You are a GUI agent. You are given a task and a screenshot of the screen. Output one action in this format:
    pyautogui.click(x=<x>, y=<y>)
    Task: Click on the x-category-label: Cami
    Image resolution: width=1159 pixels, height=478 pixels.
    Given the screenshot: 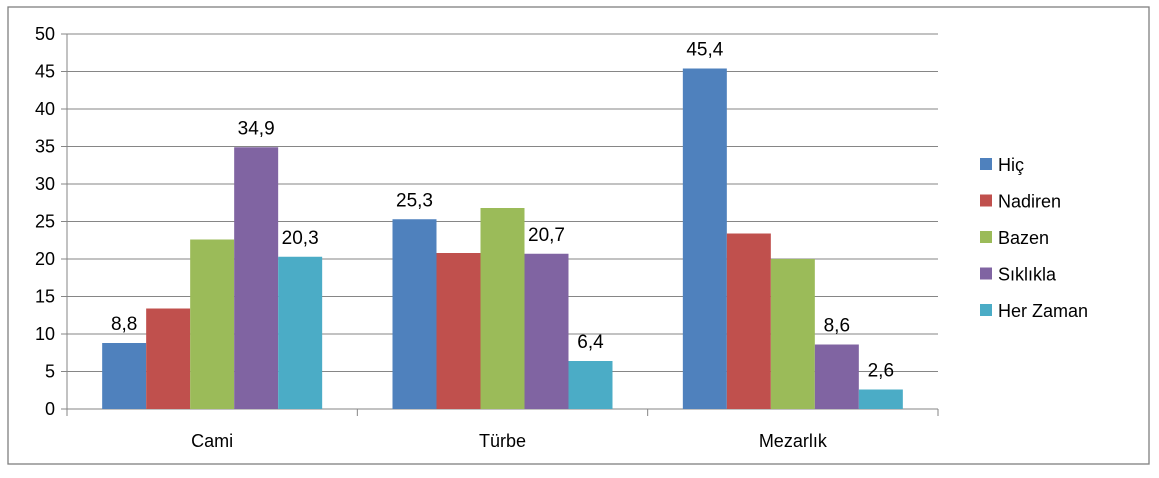 What is the action you would take?
    pyautogui.click(x=212, y=441)
    